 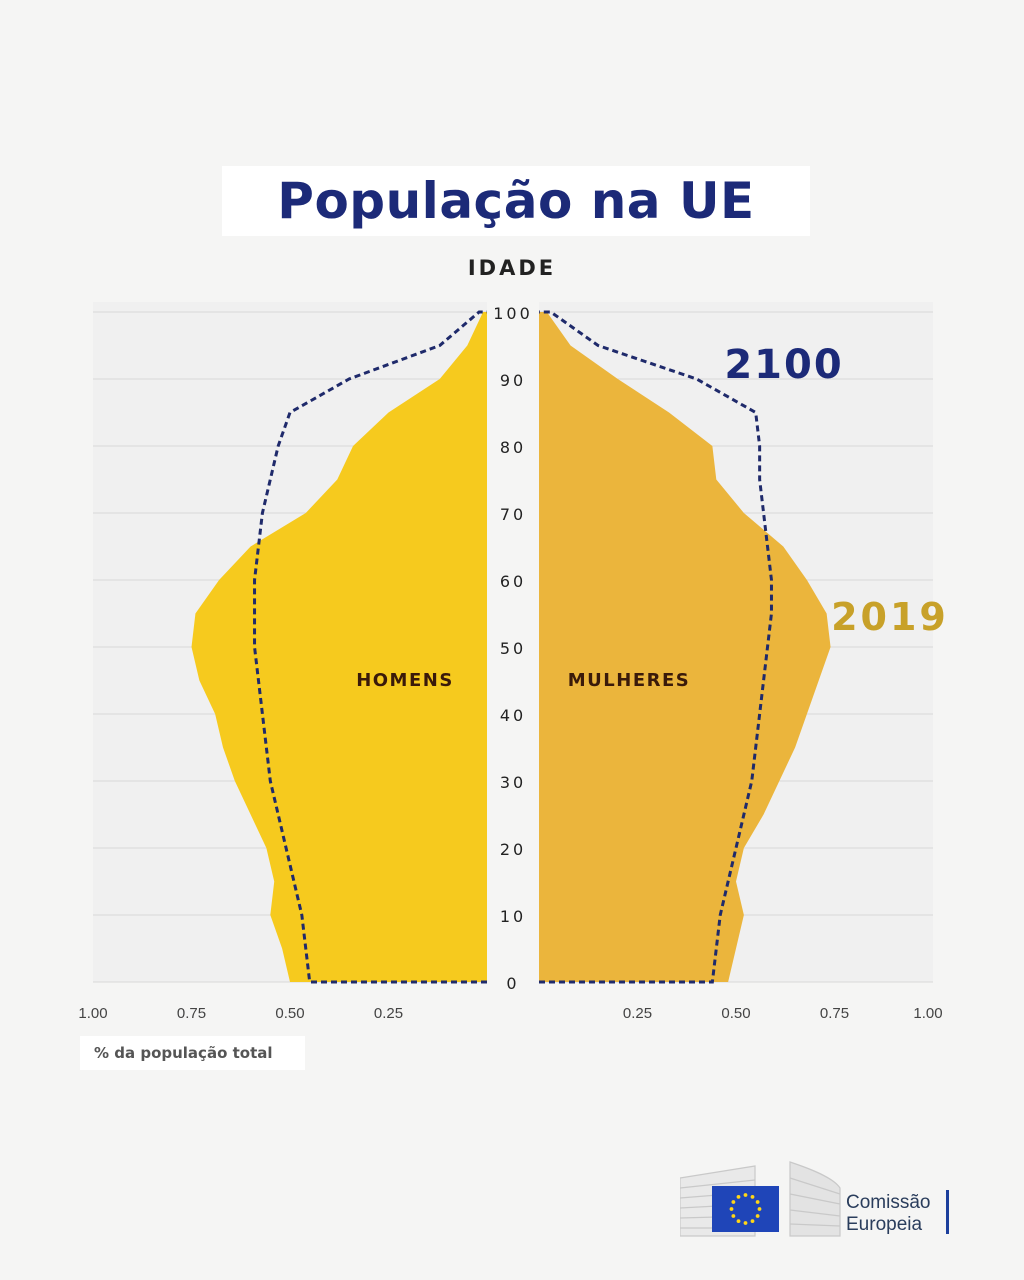 What do you see at coordinates (513, 313) in the screenshot?
I see `y-tick-label: 100` at bounding box center [513, 313].